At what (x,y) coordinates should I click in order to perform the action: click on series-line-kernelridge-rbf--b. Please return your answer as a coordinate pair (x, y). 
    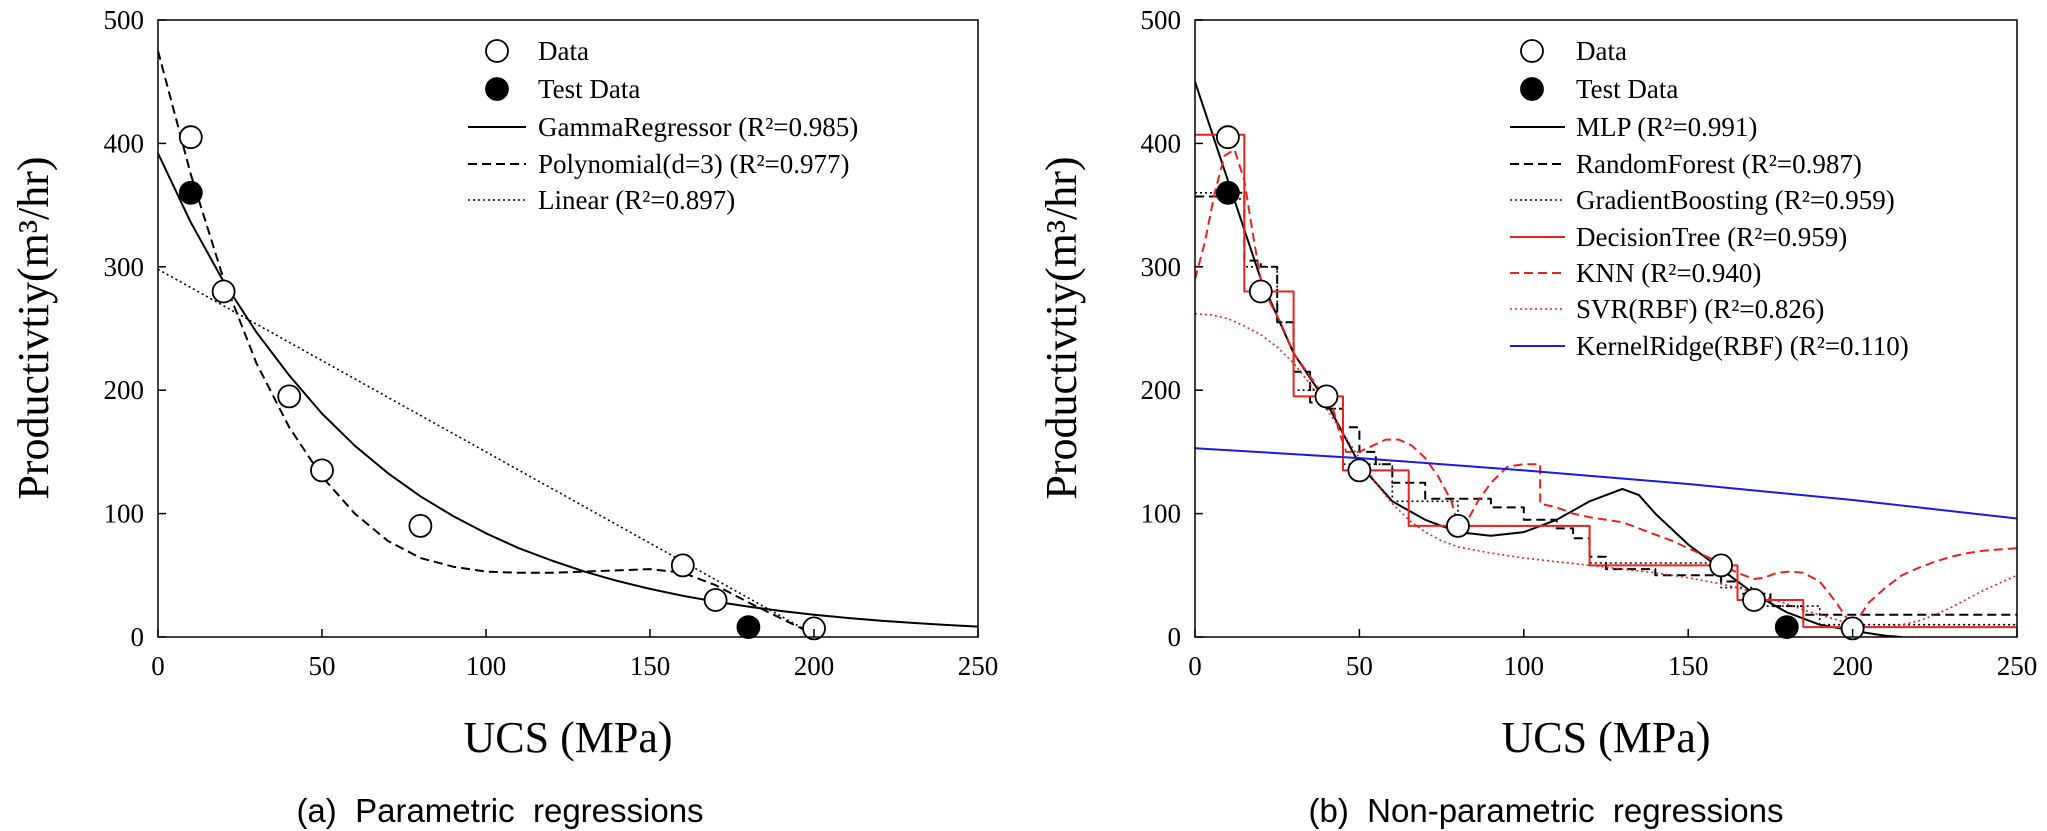
    Looking at the image, I should click on (1606, 483).